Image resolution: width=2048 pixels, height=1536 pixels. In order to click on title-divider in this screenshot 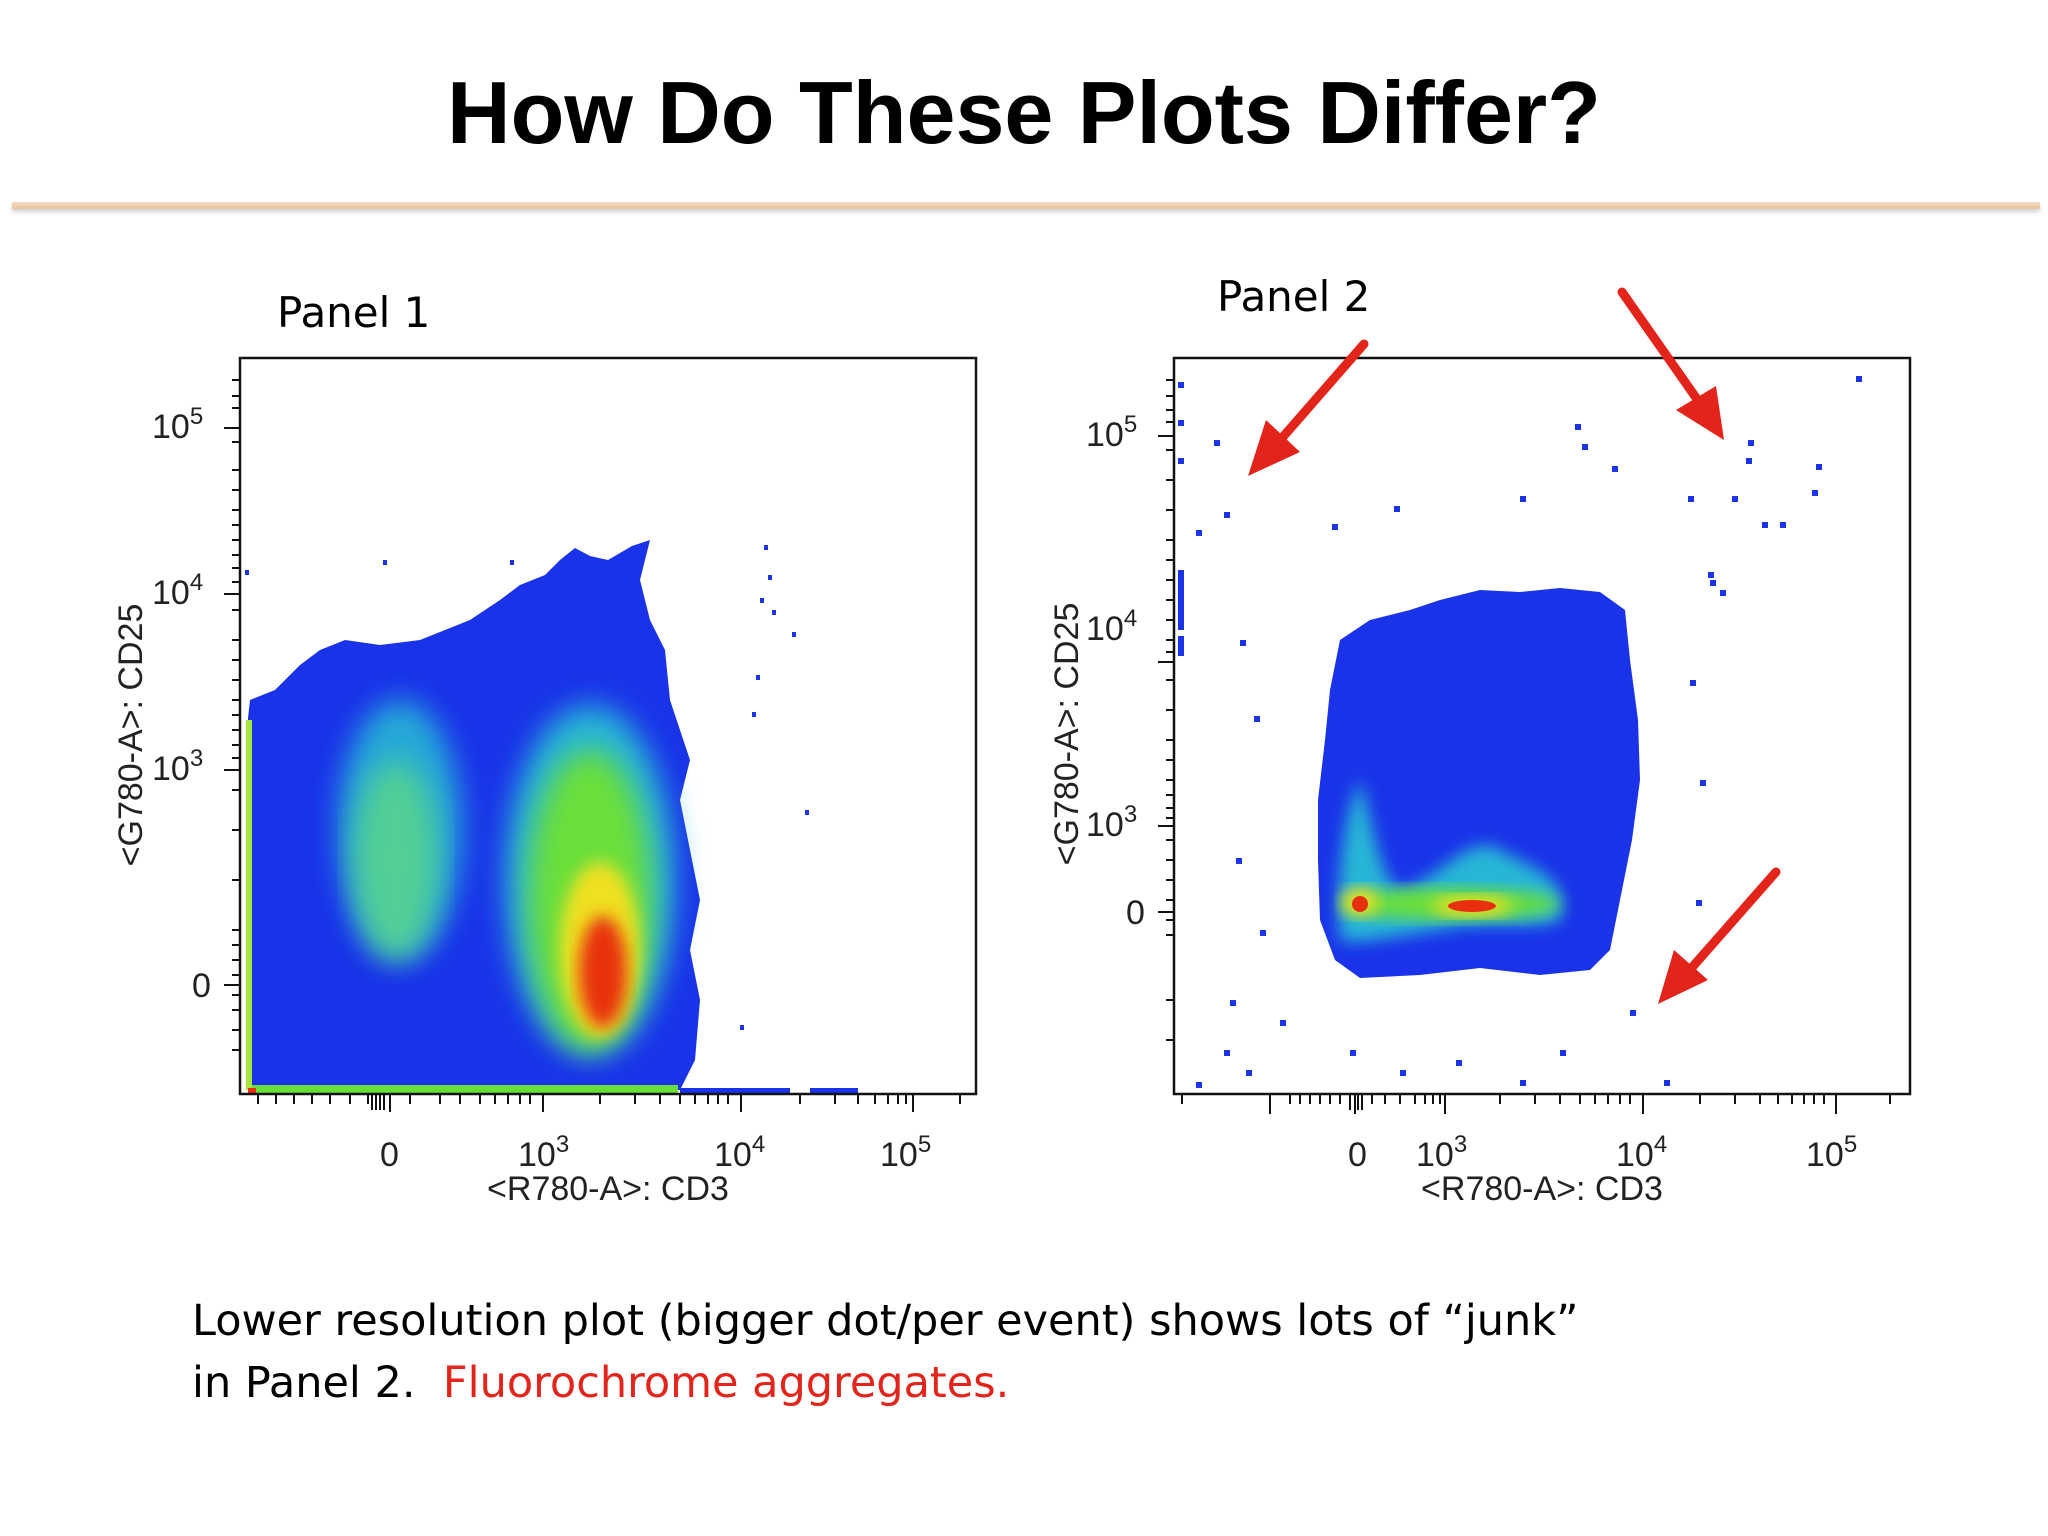, I will do `click(1026, 205)`.